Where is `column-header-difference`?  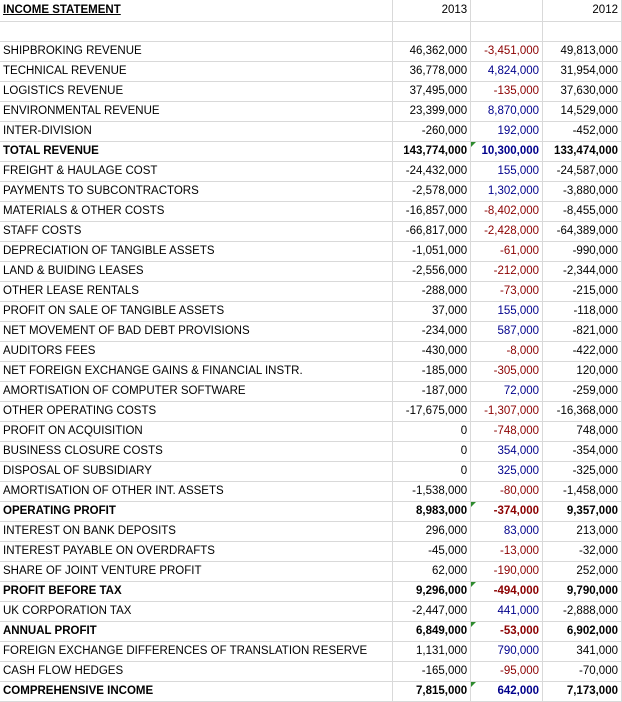 column-header-difference is located at coordinates (507, 11).